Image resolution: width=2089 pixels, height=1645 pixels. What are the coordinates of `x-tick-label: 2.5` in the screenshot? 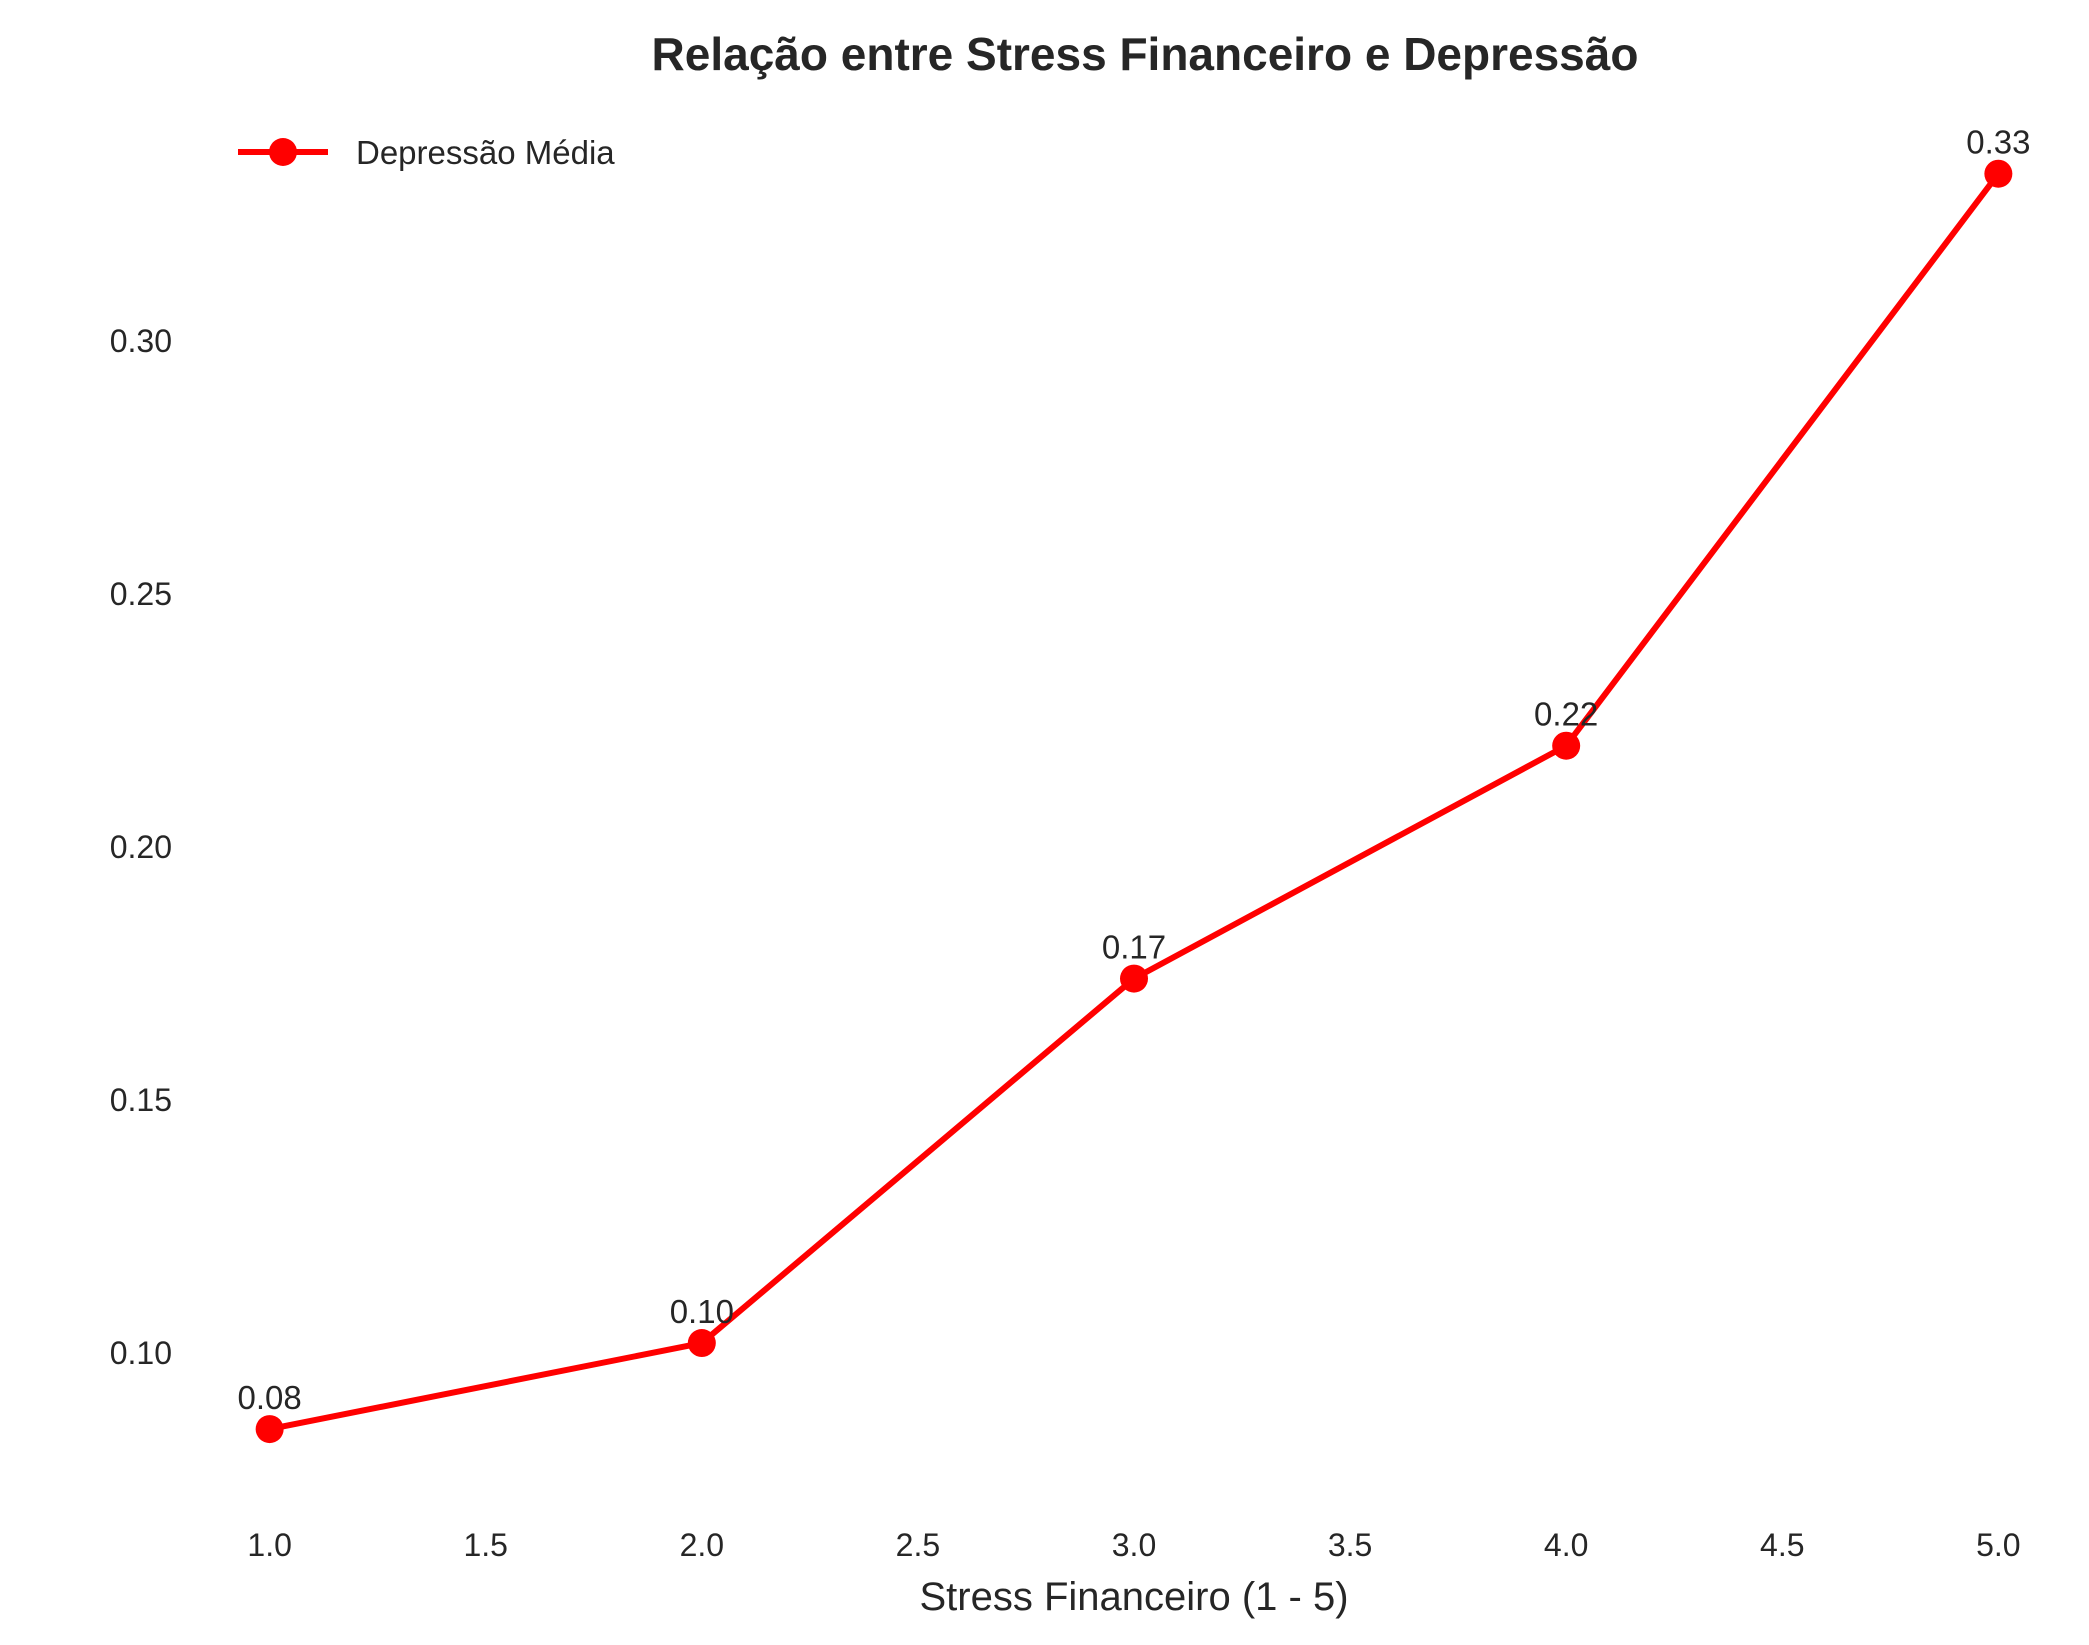 It's located at (918, 1545).